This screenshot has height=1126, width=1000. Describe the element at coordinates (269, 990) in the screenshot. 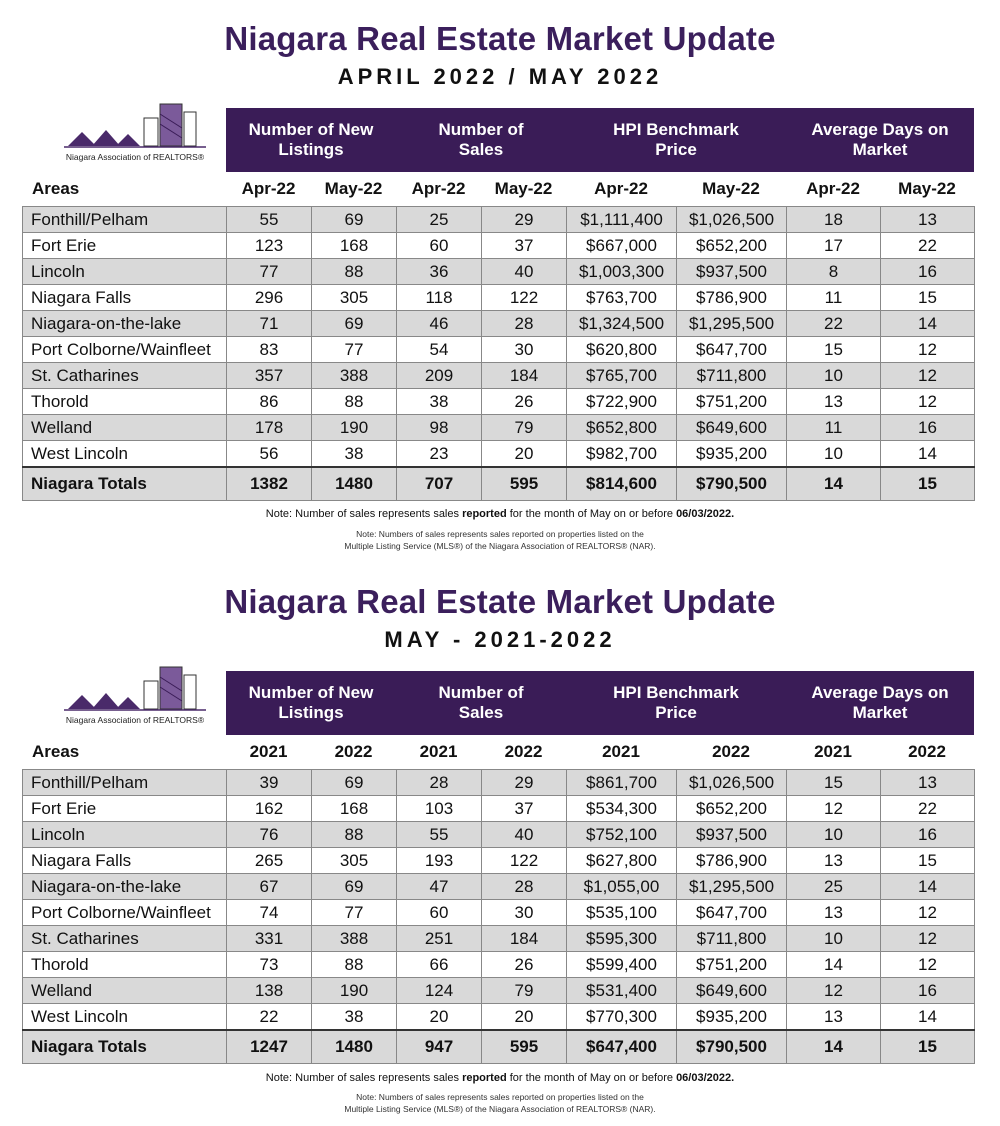

I see `value-cell: 138` at that location.